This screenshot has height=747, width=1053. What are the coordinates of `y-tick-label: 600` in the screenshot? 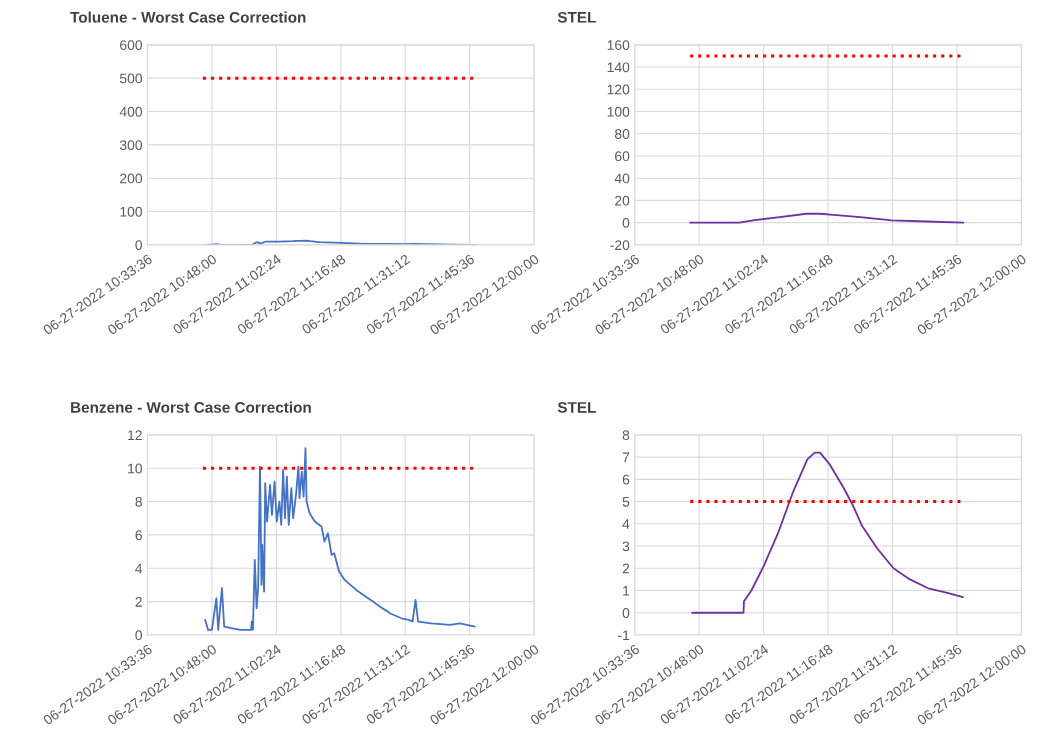 It's located at (131, 45).